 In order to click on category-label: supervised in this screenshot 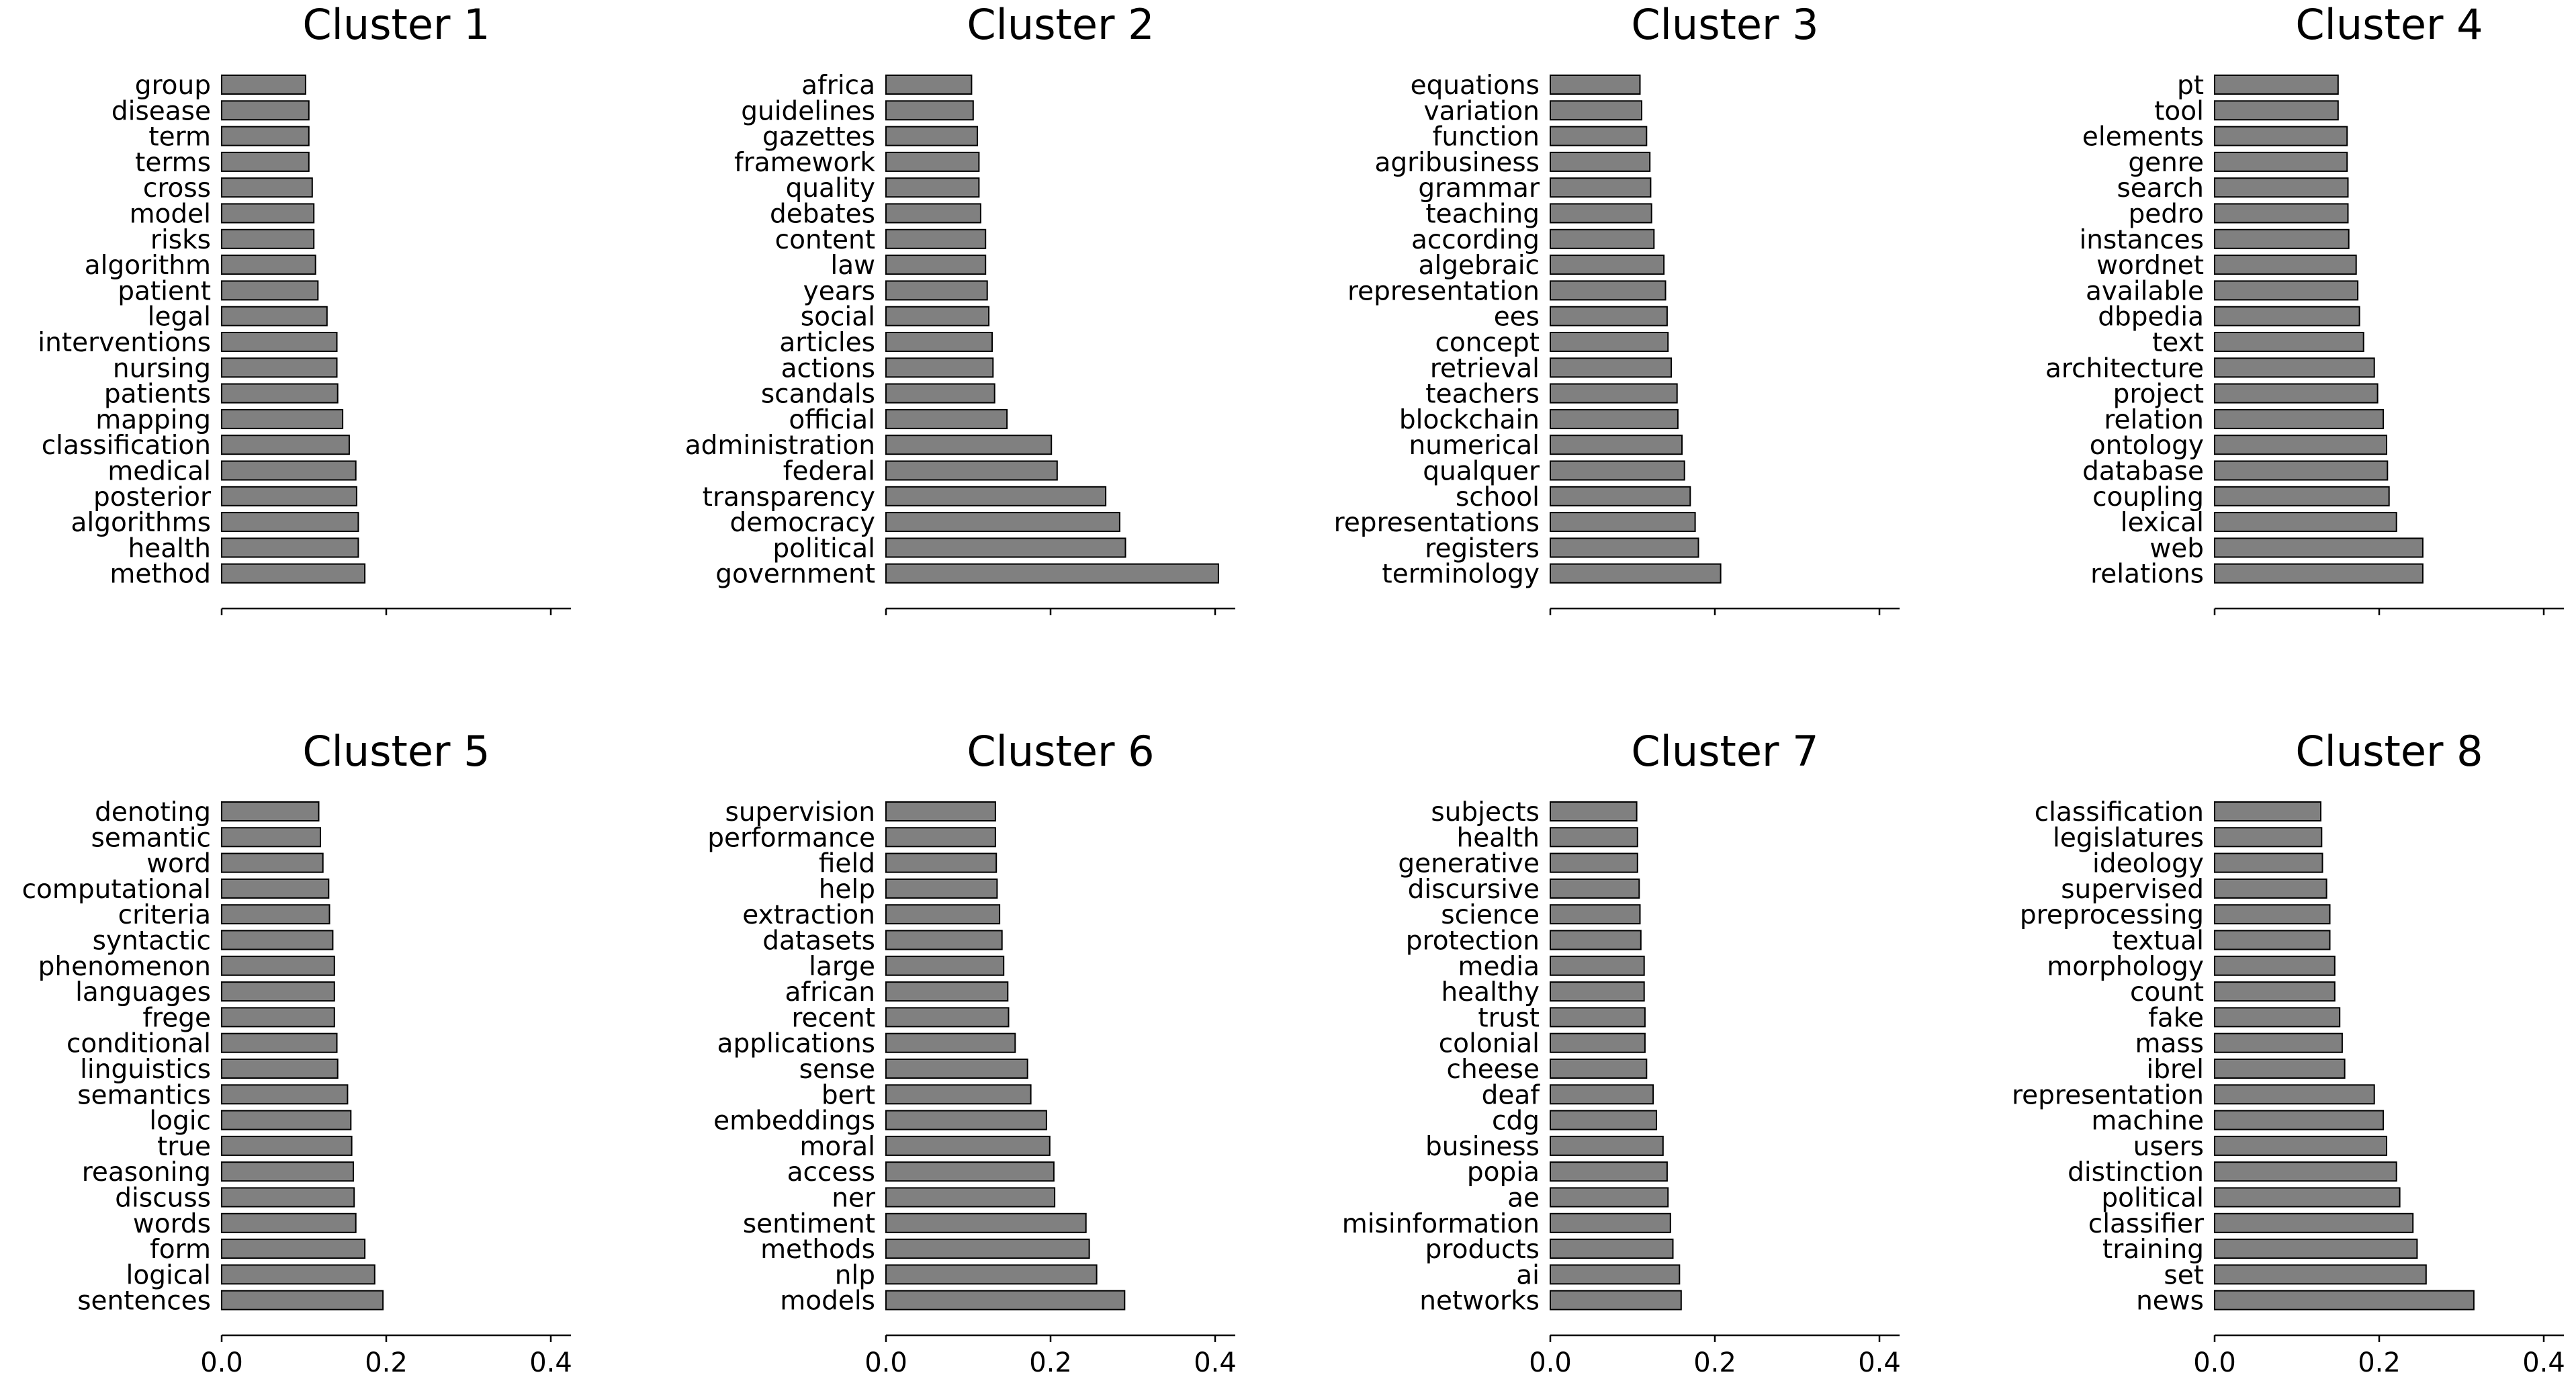, I will do `click(2132, 890)`.